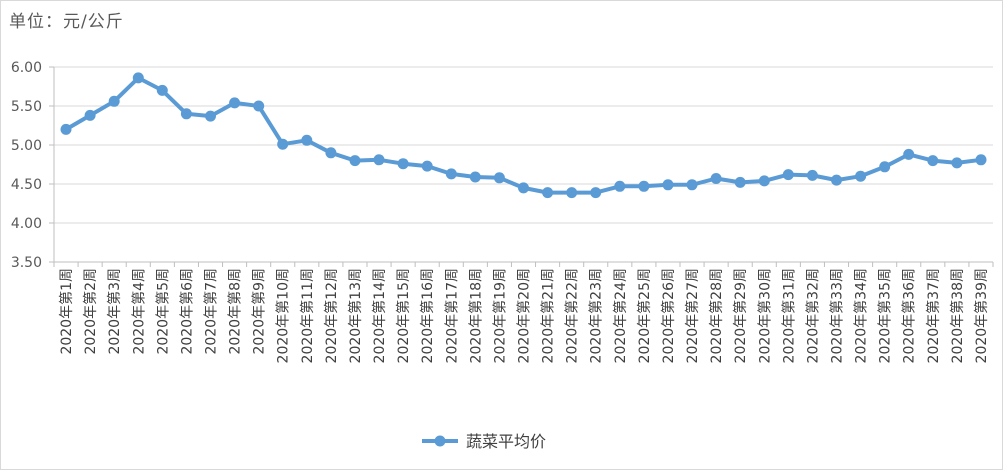  I want to click on legend: 蔬菜平均价, so click(484, 441).